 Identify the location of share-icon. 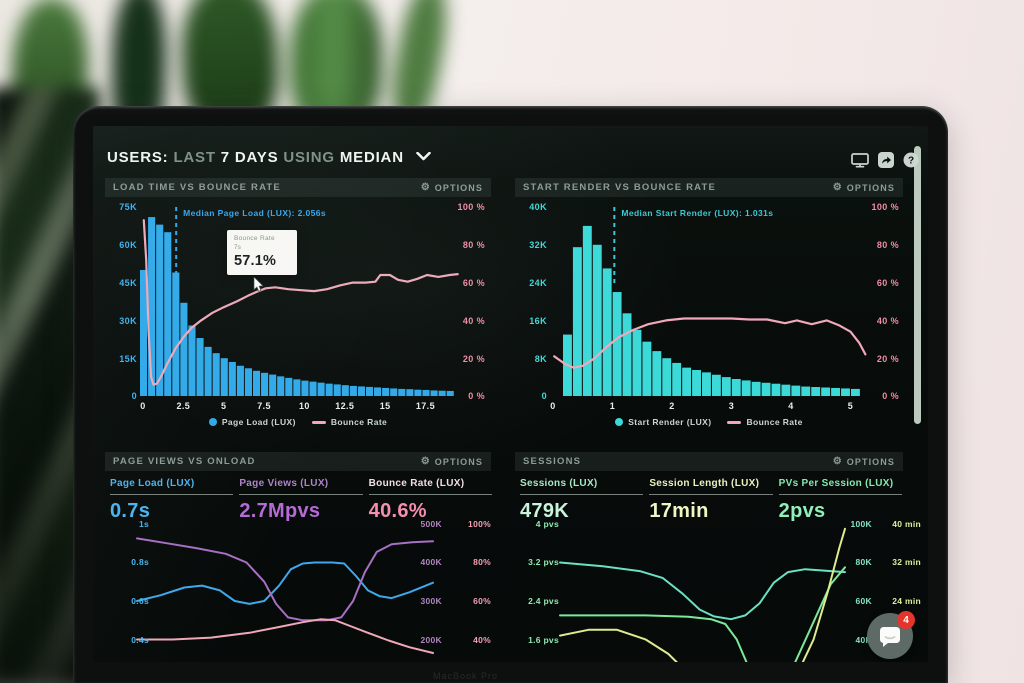
(886, 162).